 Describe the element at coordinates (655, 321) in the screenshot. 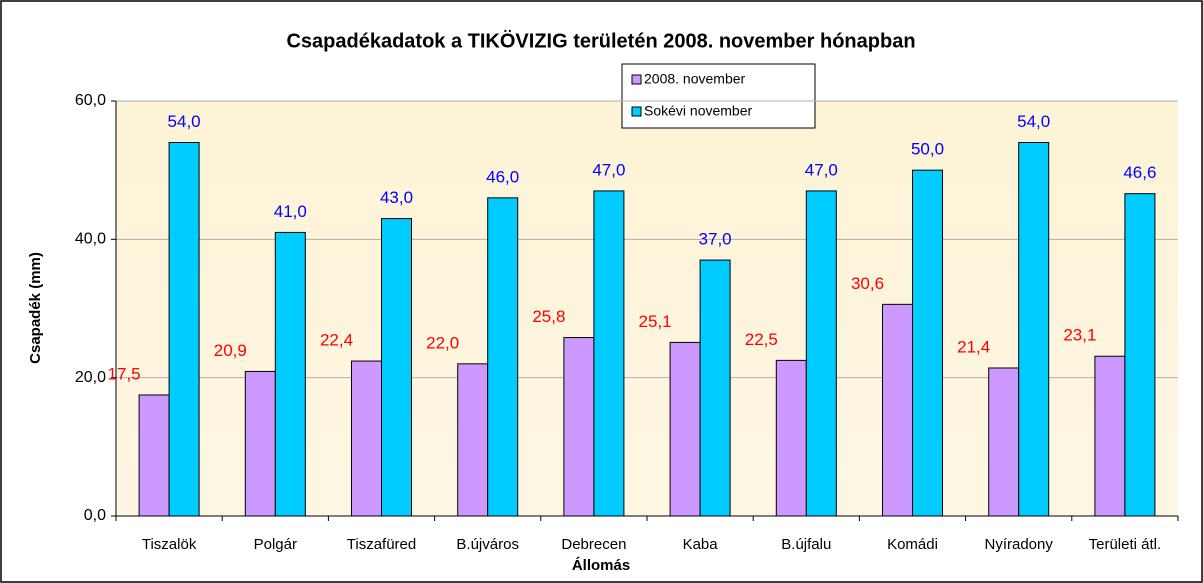

I see `value-label: 25,1` at that location.